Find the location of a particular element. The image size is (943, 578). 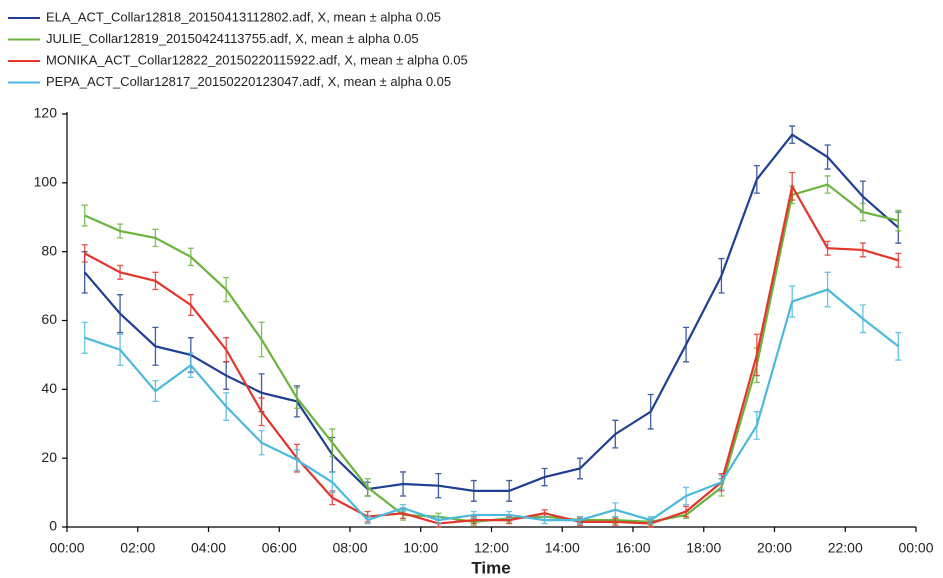

x-tick-label: 18:00 is located at coordinates (703, 548).